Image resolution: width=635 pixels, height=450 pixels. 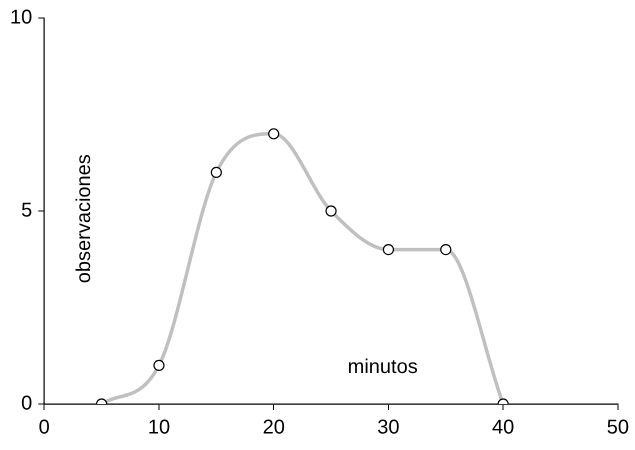 I want to click on x-tick-label: 0, so click(x=44, y=427).